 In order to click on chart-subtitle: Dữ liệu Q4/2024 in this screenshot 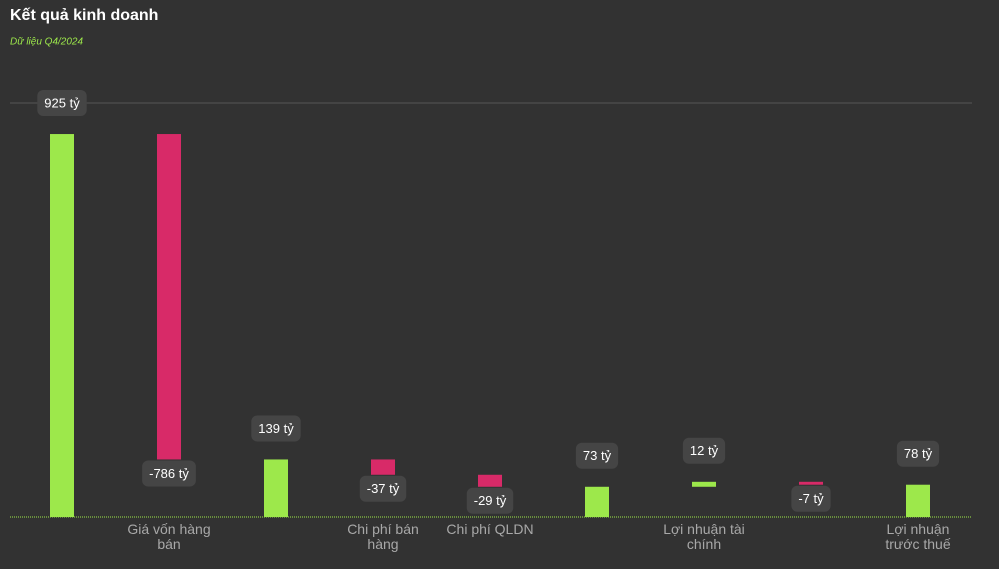, I will do `click(46, 42)`.